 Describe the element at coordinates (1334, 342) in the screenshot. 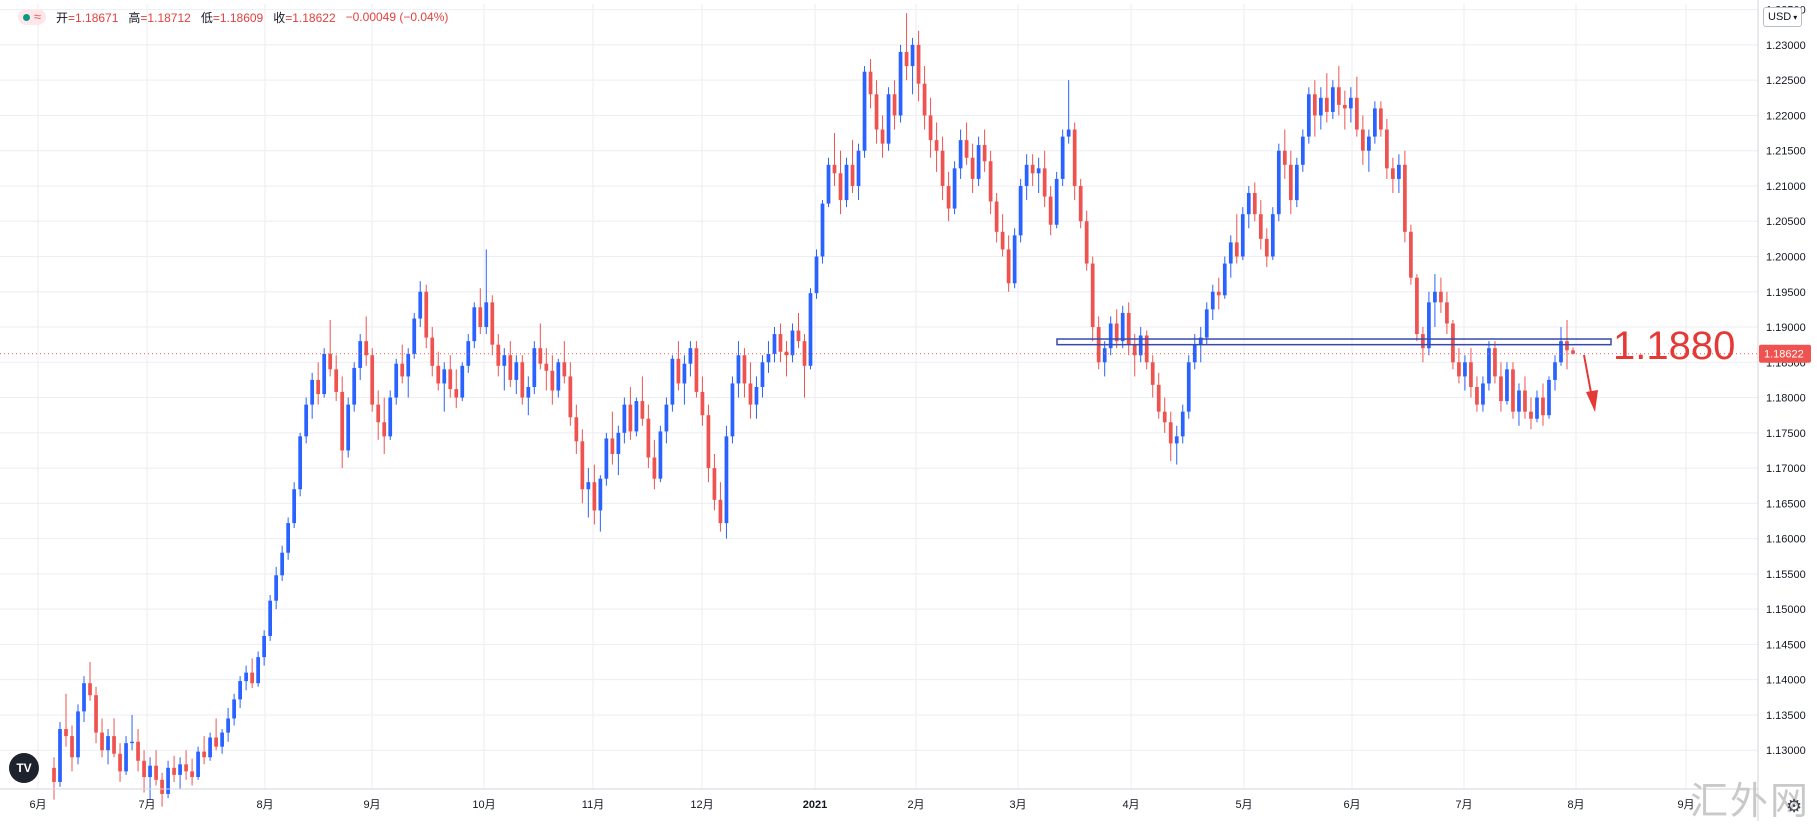

I see `support-zone-box` at that location.